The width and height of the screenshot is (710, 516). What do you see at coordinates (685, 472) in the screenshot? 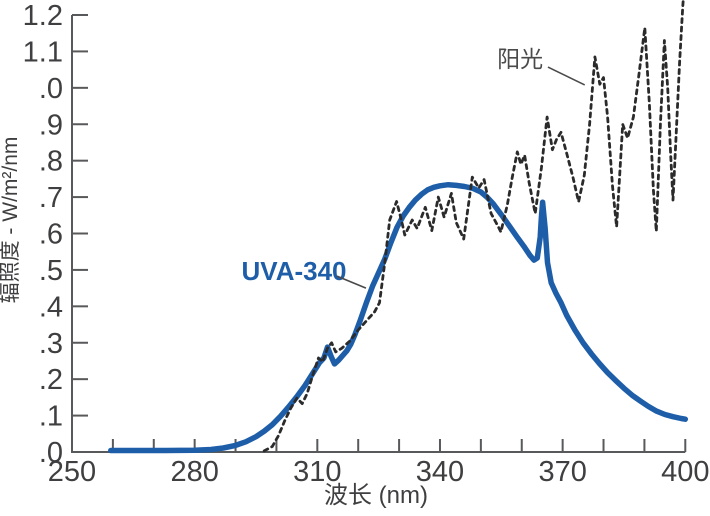
I see `x-tick-label: 400` at bounding box center [685, 472].